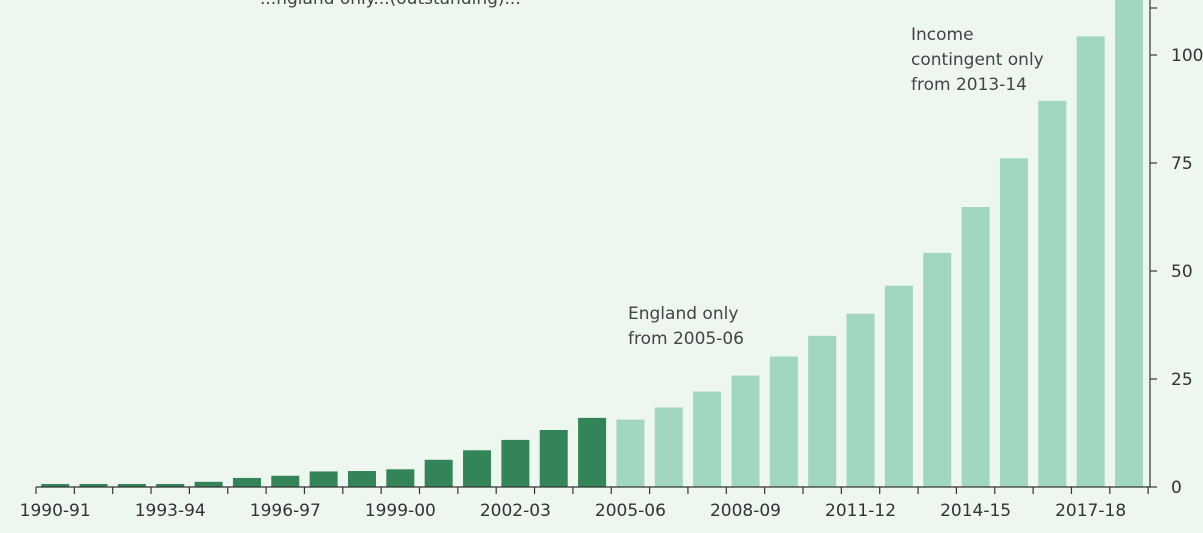 The image size is (1203, 533). Describe the element at coordinates (515, 511) in the screenshot. I see `x-tick-label: 2002-03` at that location.